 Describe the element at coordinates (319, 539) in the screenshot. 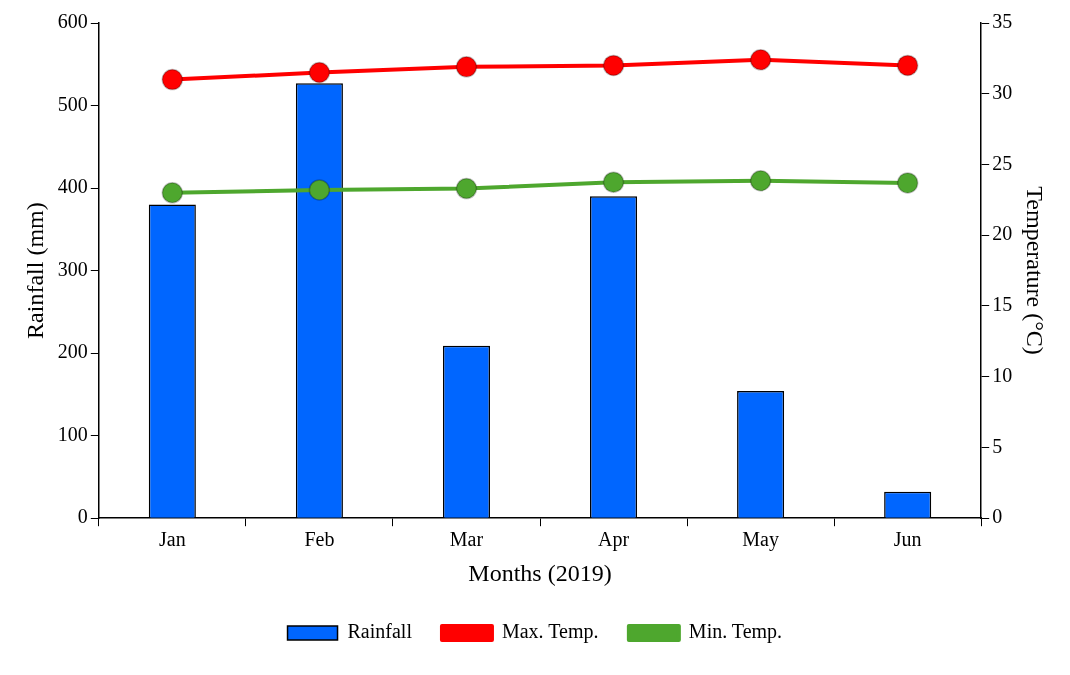

I see `x-tick-label: Feb` at that location.